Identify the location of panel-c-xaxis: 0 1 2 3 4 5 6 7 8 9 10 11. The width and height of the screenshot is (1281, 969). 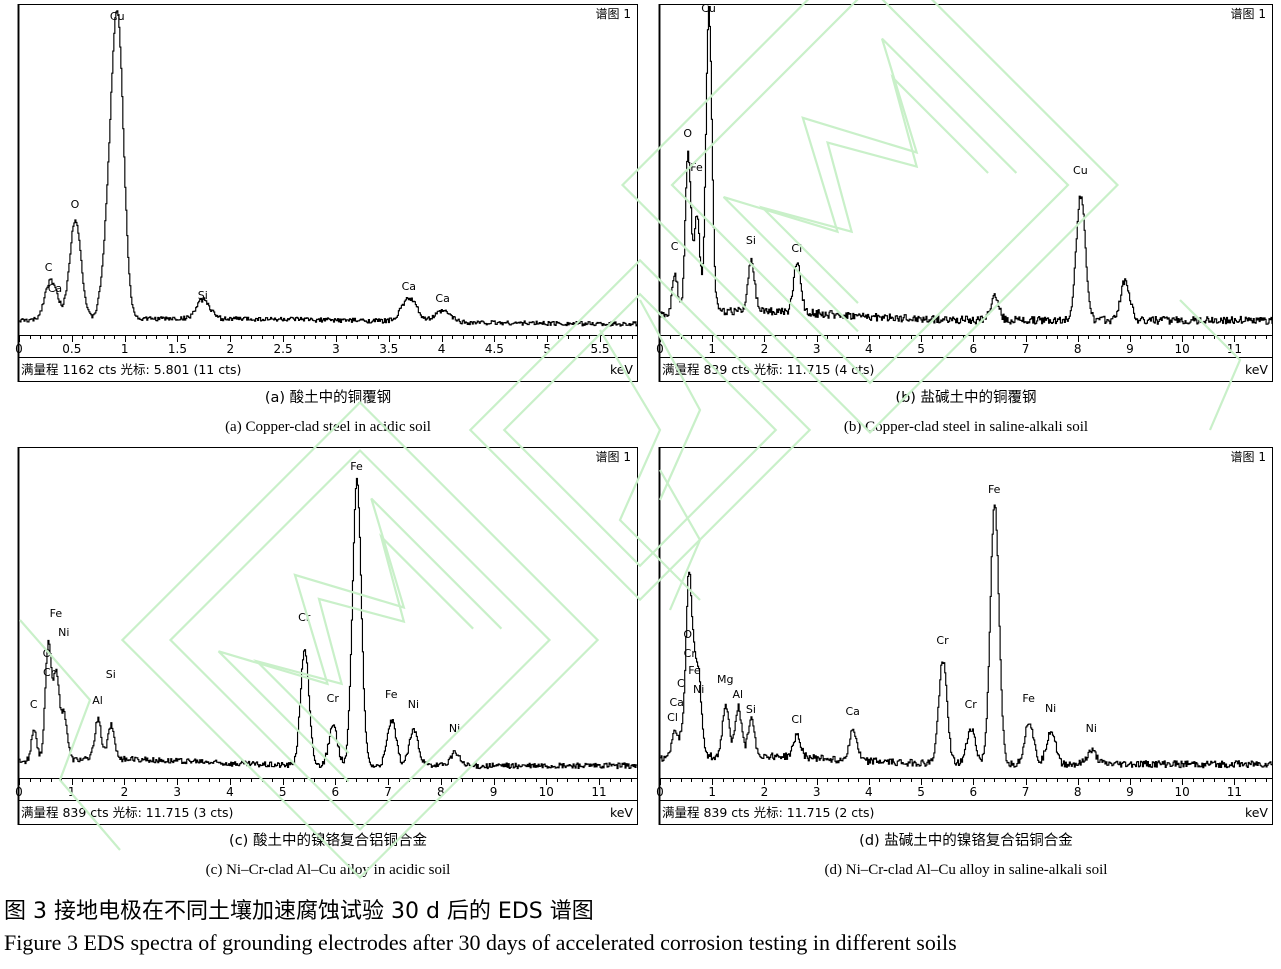
(326, 789).